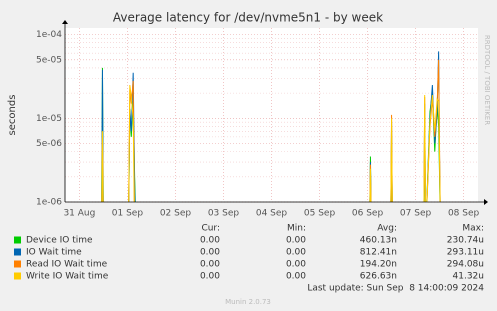 The width and height of the screenshot is (497, 311). I want to click on legend-label: Read IO Wait time, so click(67, 265).